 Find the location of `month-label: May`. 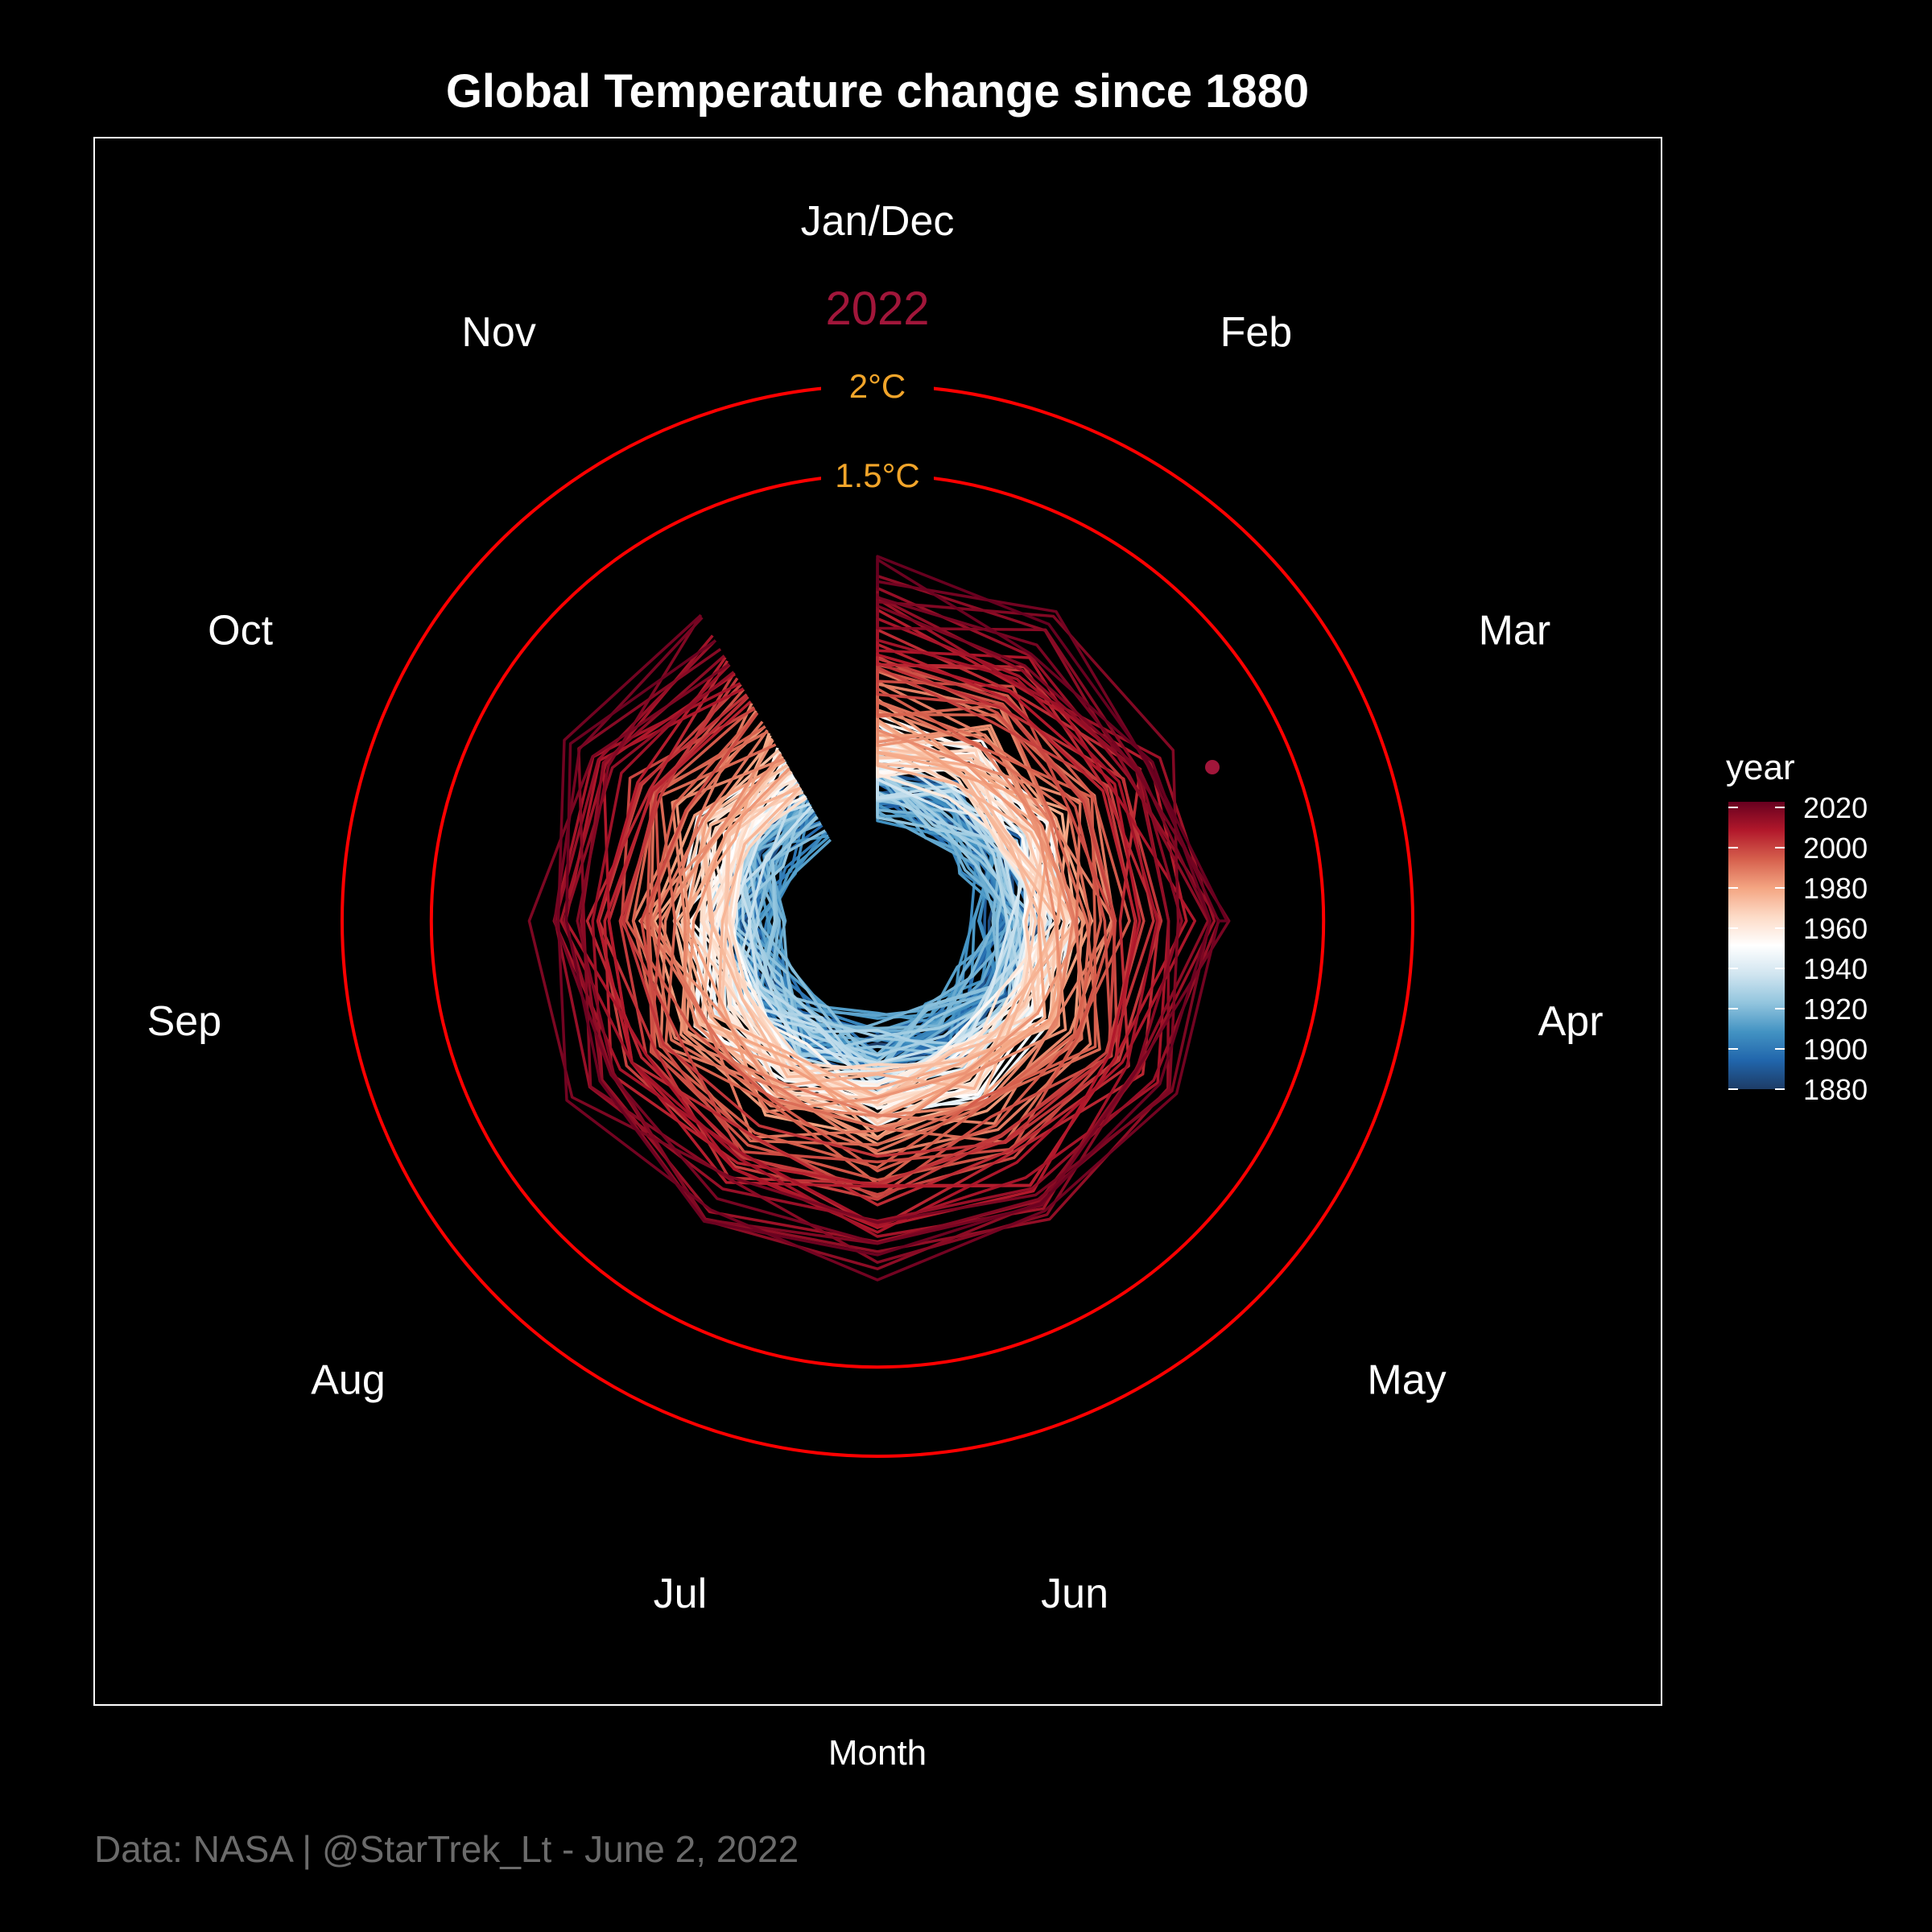

month-label: May is located at coordinates (1406, 1380).